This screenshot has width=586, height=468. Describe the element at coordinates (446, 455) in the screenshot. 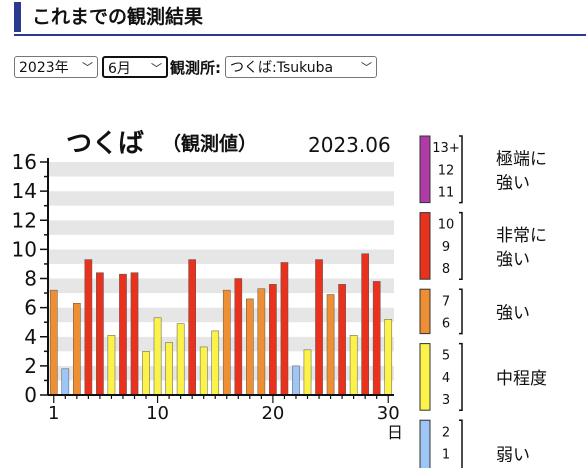

I see `legend-level-label: 1` at that location.